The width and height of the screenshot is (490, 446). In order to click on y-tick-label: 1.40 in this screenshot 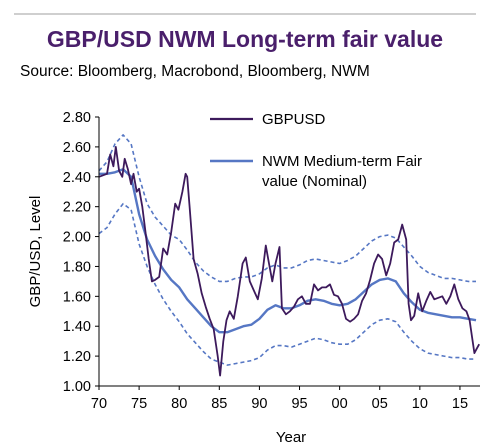, I will do `click(77, 327)`.